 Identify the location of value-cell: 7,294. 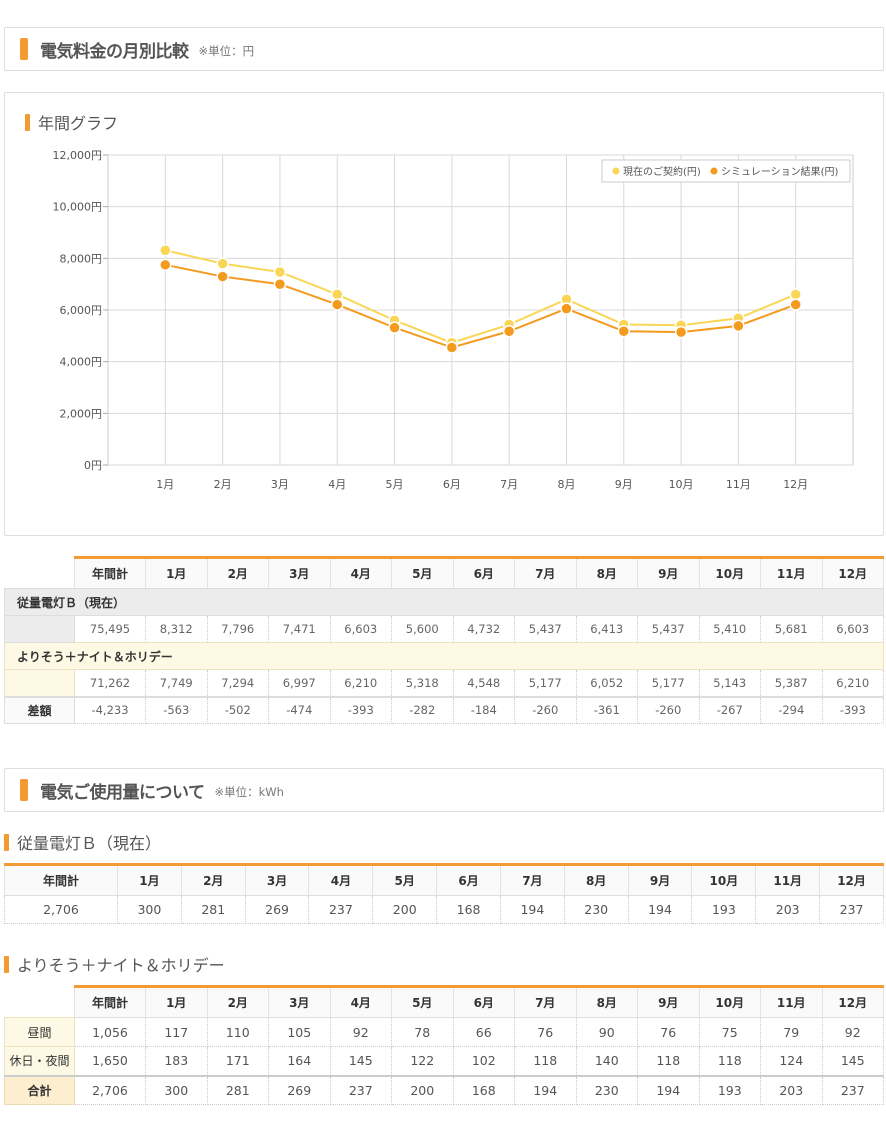
(237, 683).